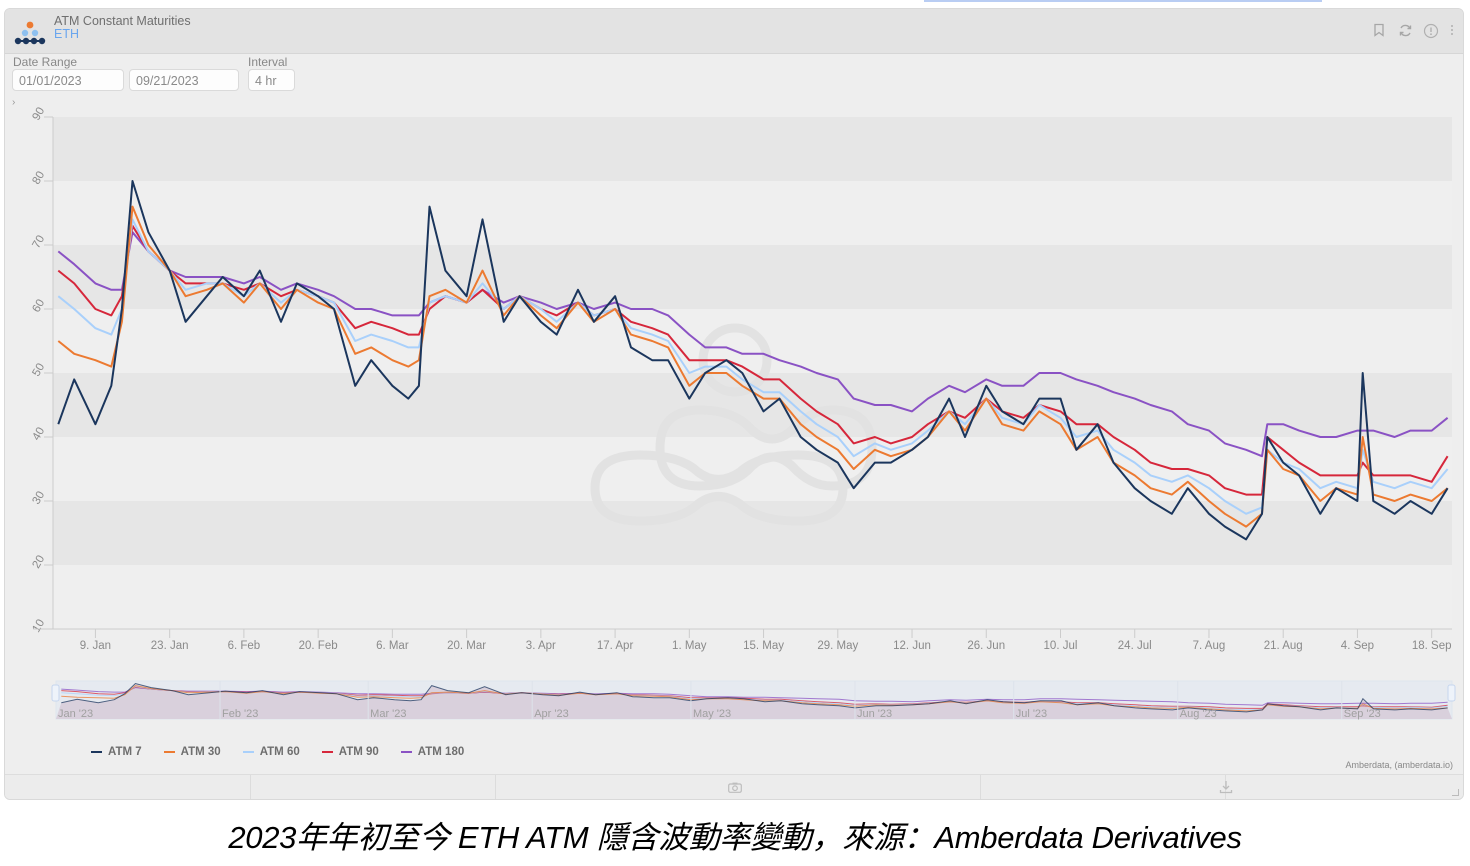 The image size is (1470, 866). I want to click on interval-select: 4 hr, so click(271, 80).